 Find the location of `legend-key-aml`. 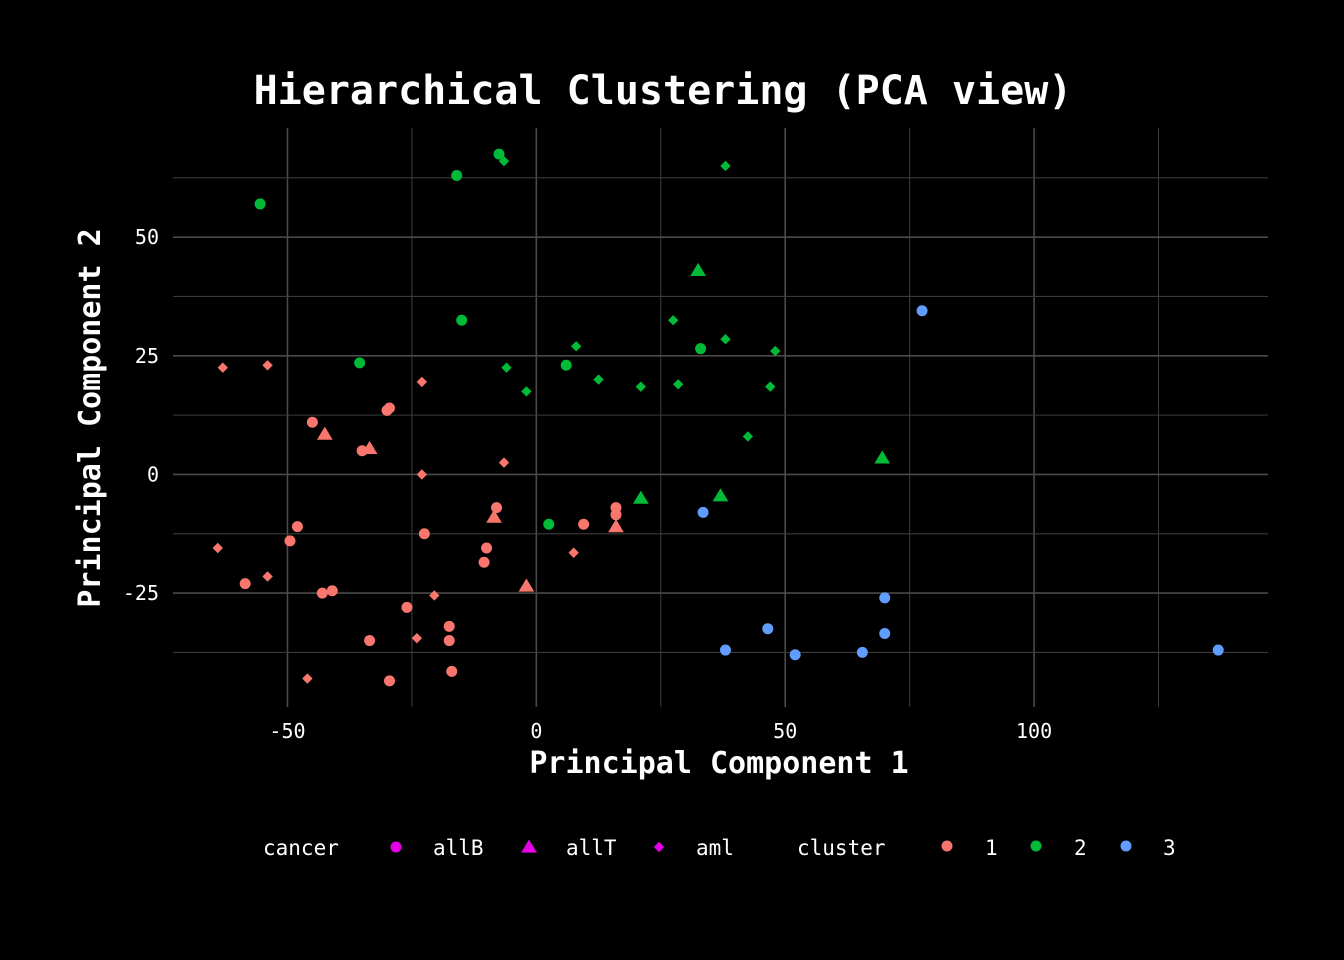

legend-key-aml is located at coordinates (659, 847).